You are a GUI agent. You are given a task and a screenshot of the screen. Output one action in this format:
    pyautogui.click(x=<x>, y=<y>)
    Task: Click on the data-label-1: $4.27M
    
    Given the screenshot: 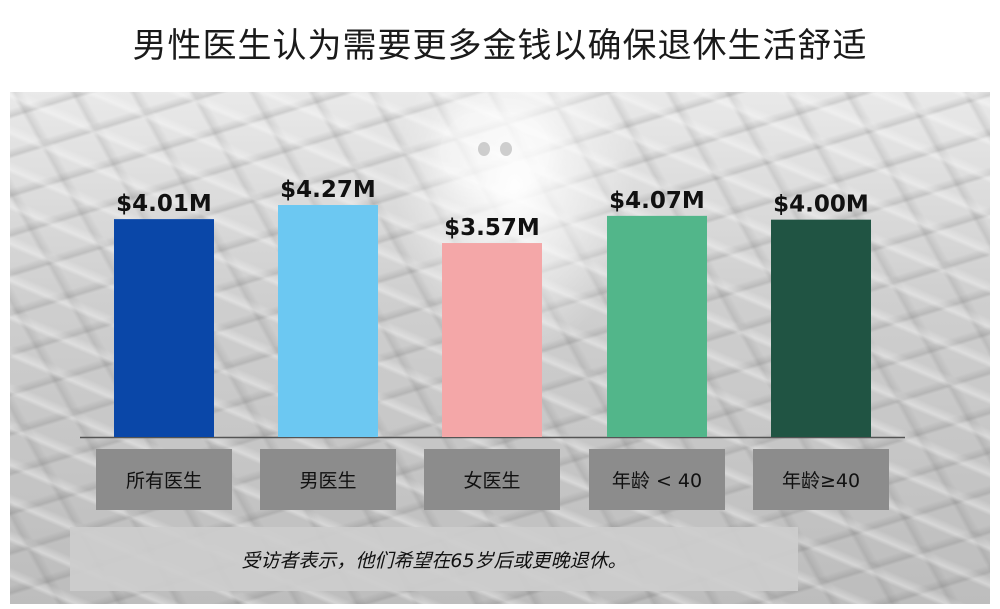 What is the action you would take?
    pyautogui.click(x=328, y=190)
    